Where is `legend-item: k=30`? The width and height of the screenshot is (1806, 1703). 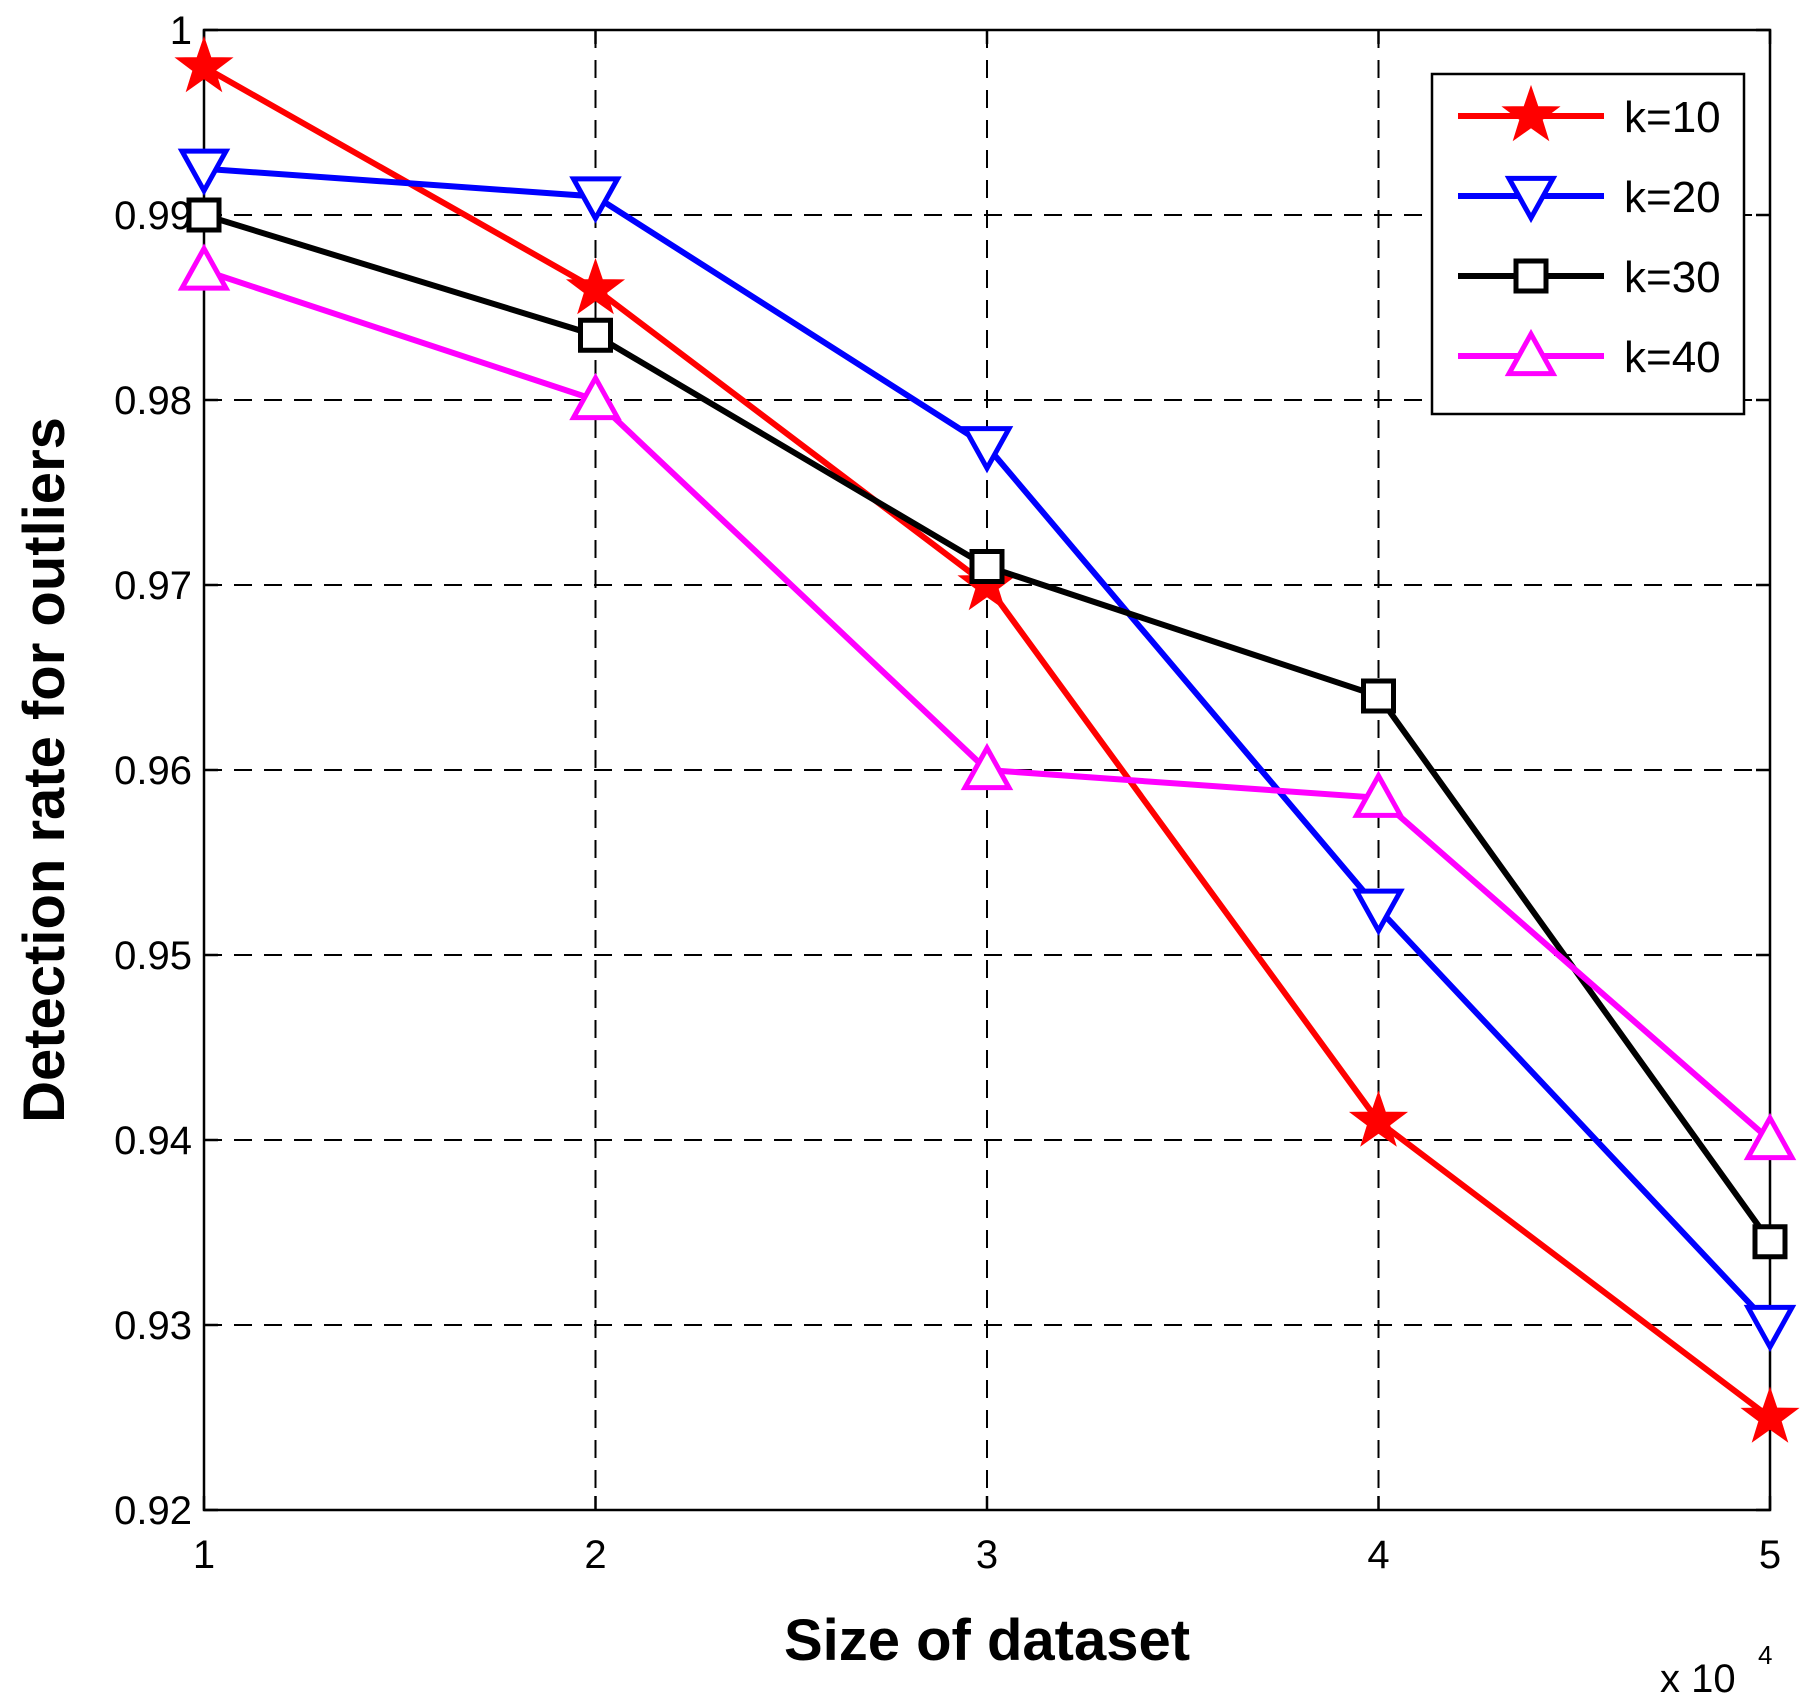
legend-item: k=30 is located at coordinates (1589, 277).